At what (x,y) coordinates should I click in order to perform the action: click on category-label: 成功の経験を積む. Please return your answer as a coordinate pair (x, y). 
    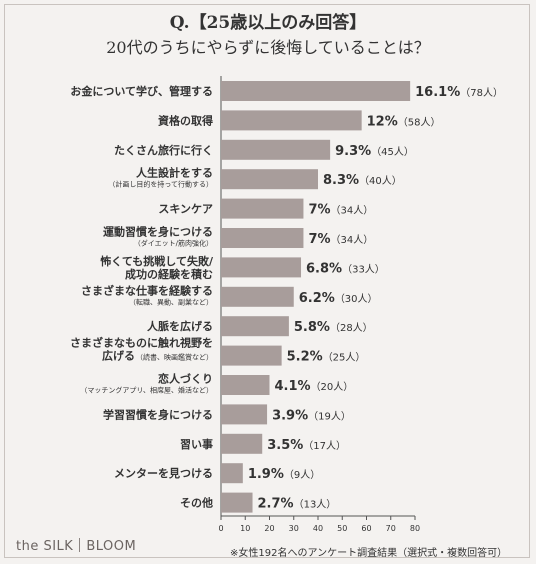
    Looking at the image, I should click on (169, 274).